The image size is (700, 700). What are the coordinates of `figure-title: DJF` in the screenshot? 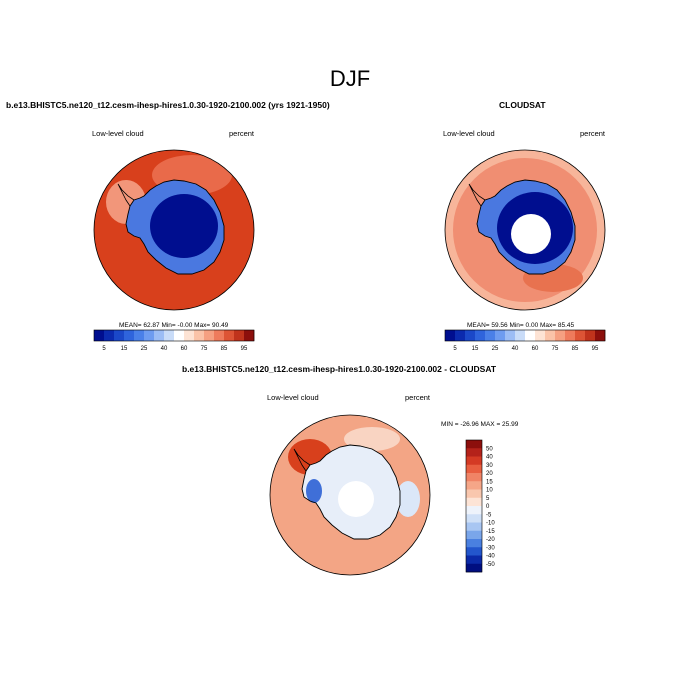 It's located at (350, 78).